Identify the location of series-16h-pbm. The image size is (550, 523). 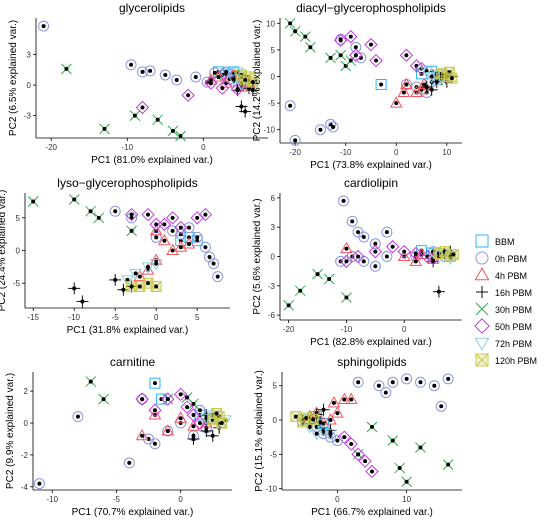
(103, 290).